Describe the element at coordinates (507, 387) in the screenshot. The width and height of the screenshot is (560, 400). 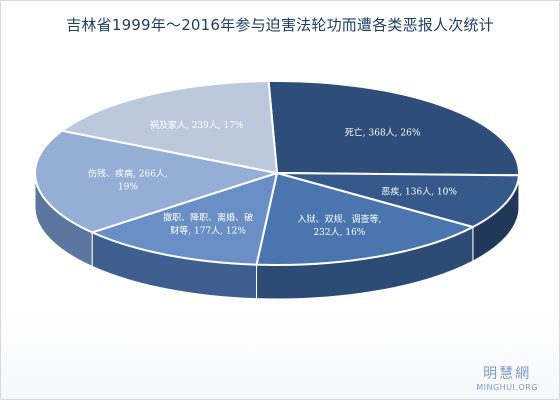
I see `watermark-url: MINGHUI.ORG` at that location.